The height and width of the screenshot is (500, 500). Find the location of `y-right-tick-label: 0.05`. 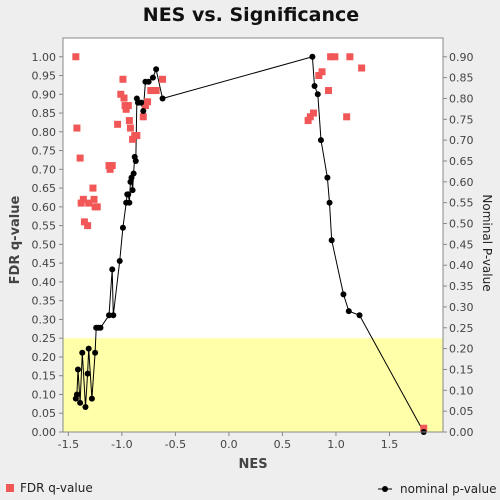

y-right-tick-label: 0.05 is located at coordinates (461, 411).